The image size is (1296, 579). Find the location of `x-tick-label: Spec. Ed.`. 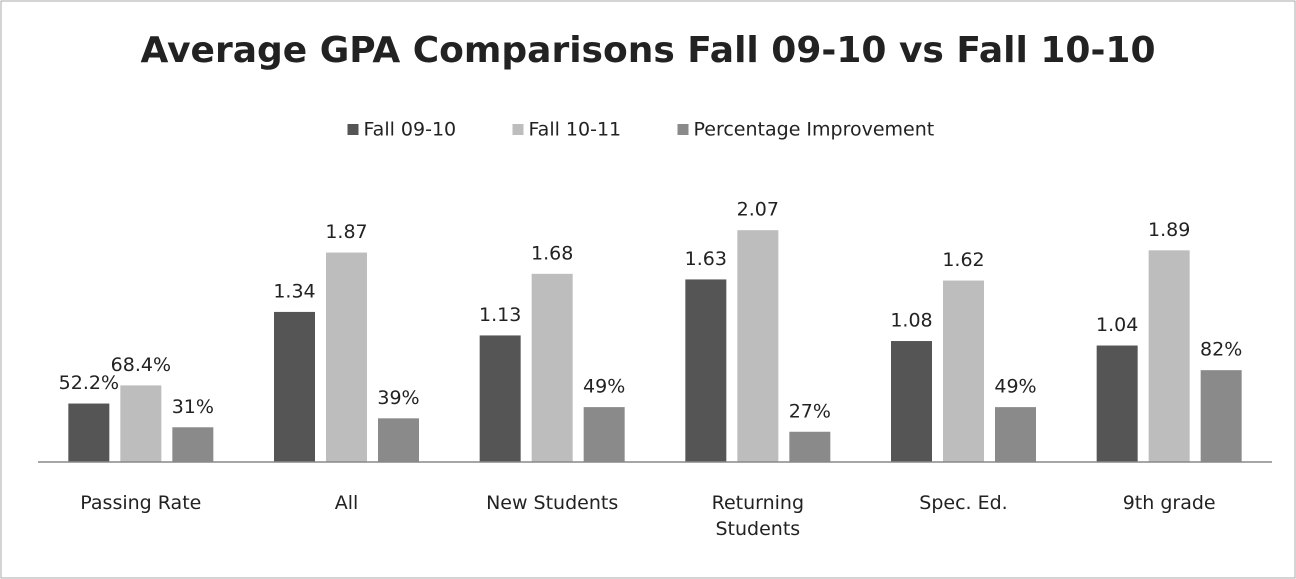

x-tick-label: Spec. Ed. is located at coordinates (963, 503).